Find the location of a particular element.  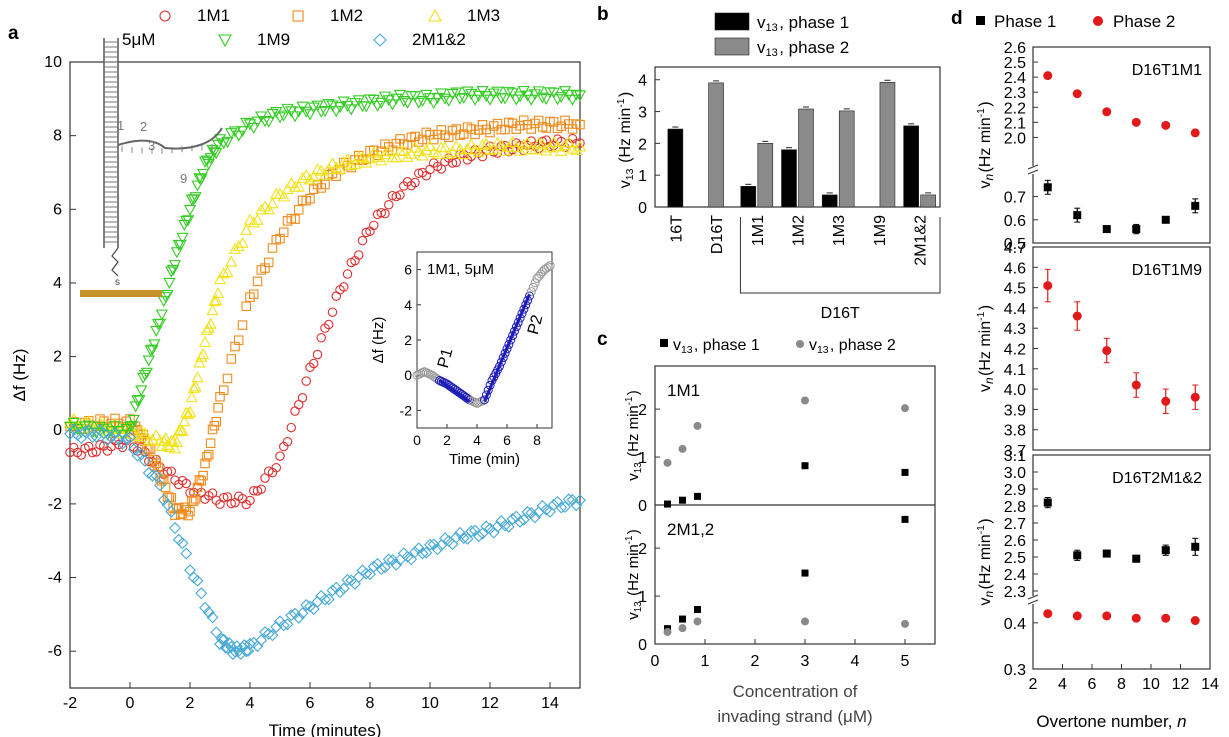

bar-1M3-phase1 is located at coordinates (829, 201).